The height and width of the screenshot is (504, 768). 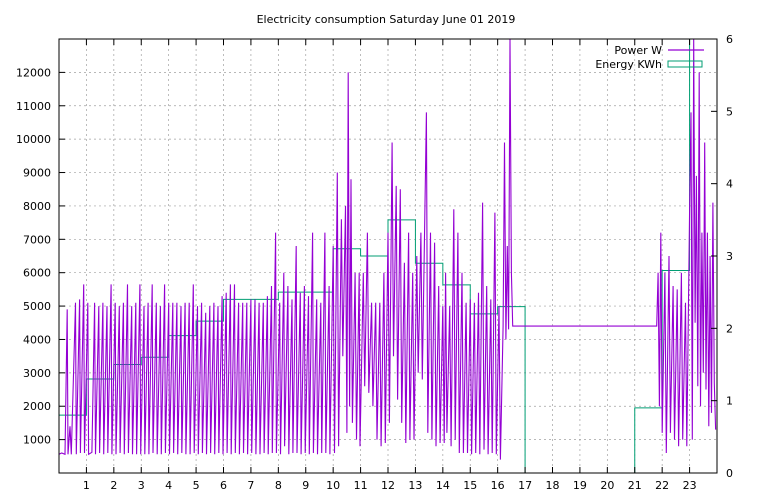 What do you see at coordinates (729, 256) in the screenshot?
I see `y2-tick-label: 3` at bounding box center [729, 256].